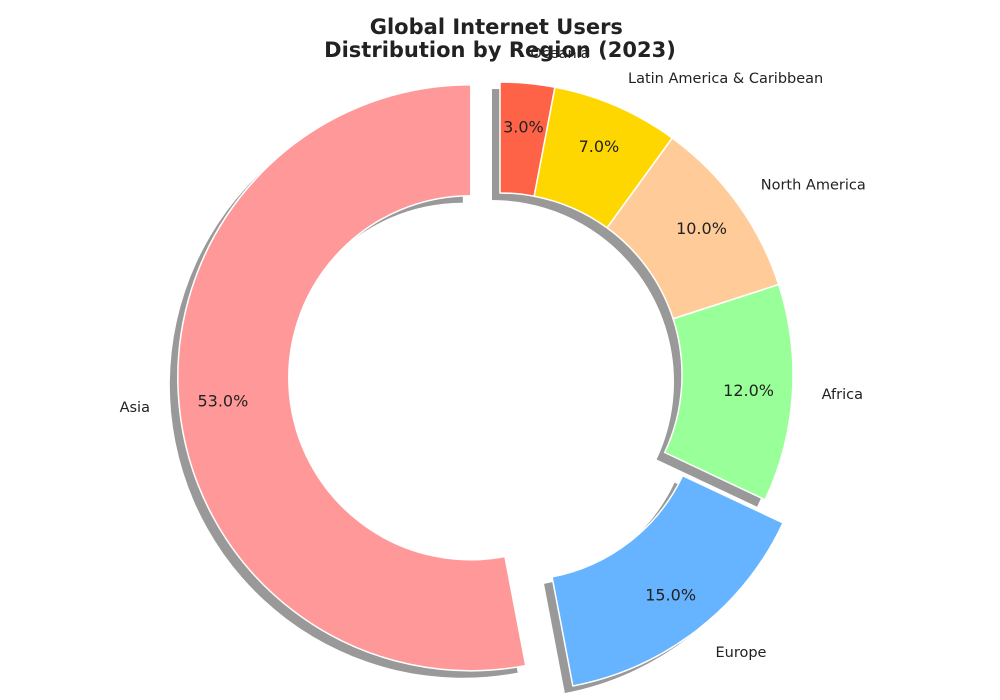 The image size is (1000, 700). What do you see at coordinates (523, 127) in the screenshot?
I see `percent-label-oceania: 3.0%` at bounding box center [523, 127].